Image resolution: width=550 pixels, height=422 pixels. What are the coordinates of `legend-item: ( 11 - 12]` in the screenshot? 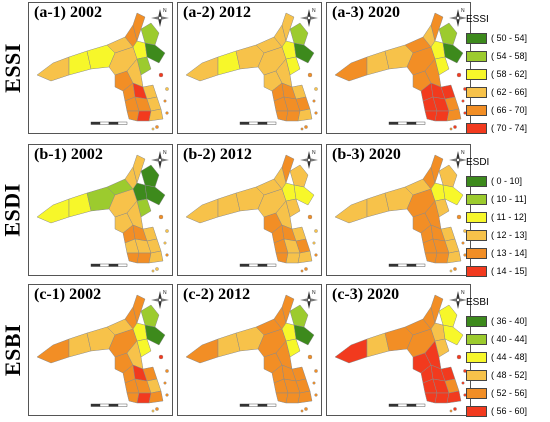 It's located at (496, 217).